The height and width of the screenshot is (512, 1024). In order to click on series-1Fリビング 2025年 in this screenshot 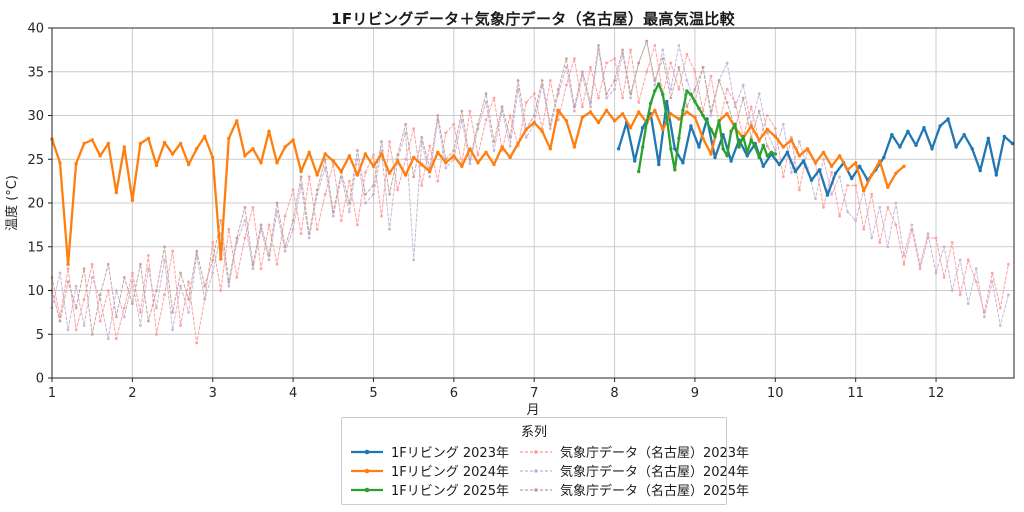, I will do `click(707, 128)`.